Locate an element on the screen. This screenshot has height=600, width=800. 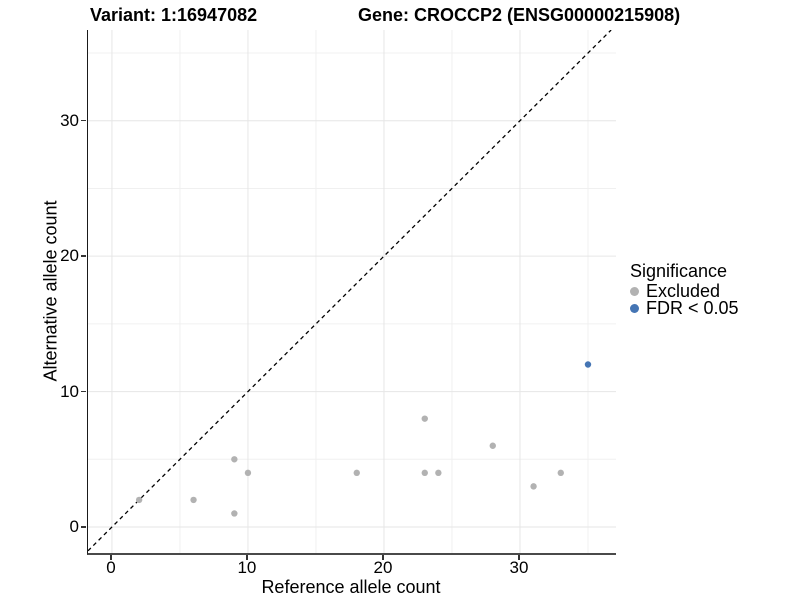
legend-title: Significance is located at coordinates (679, 271).